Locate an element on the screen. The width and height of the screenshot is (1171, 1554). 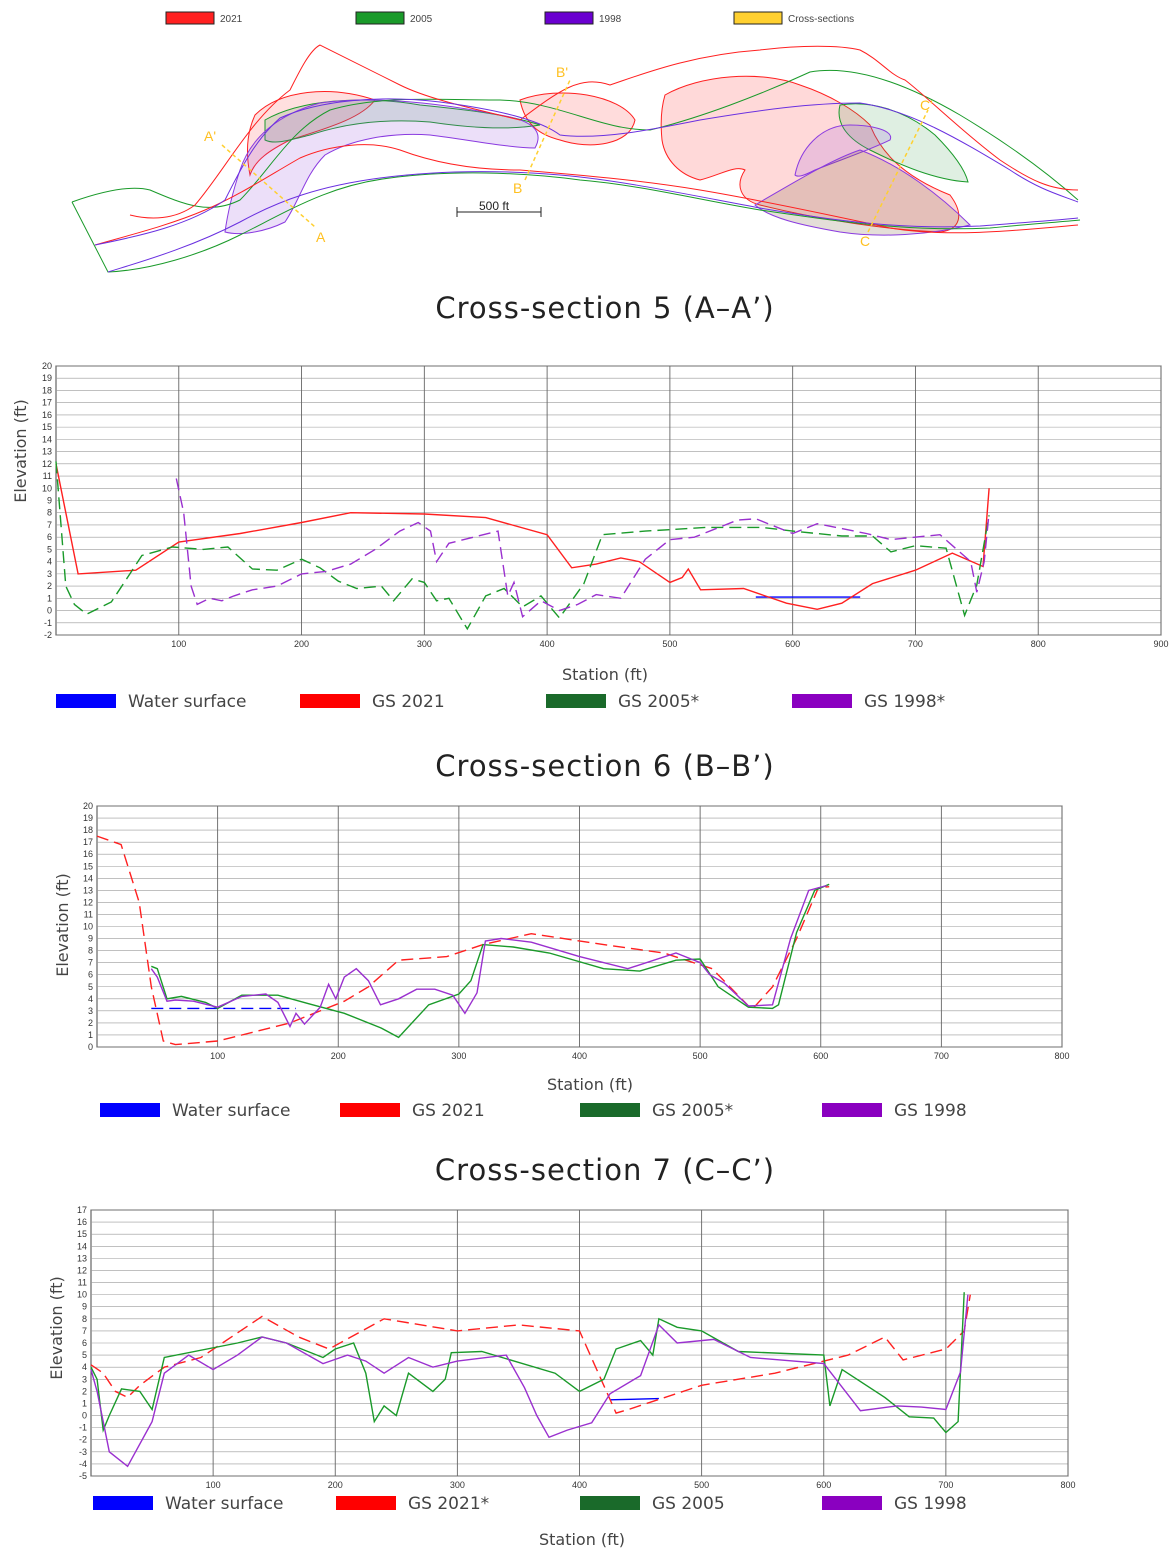
legend-label: GS 2005 is located at coordinates (688, 1504).